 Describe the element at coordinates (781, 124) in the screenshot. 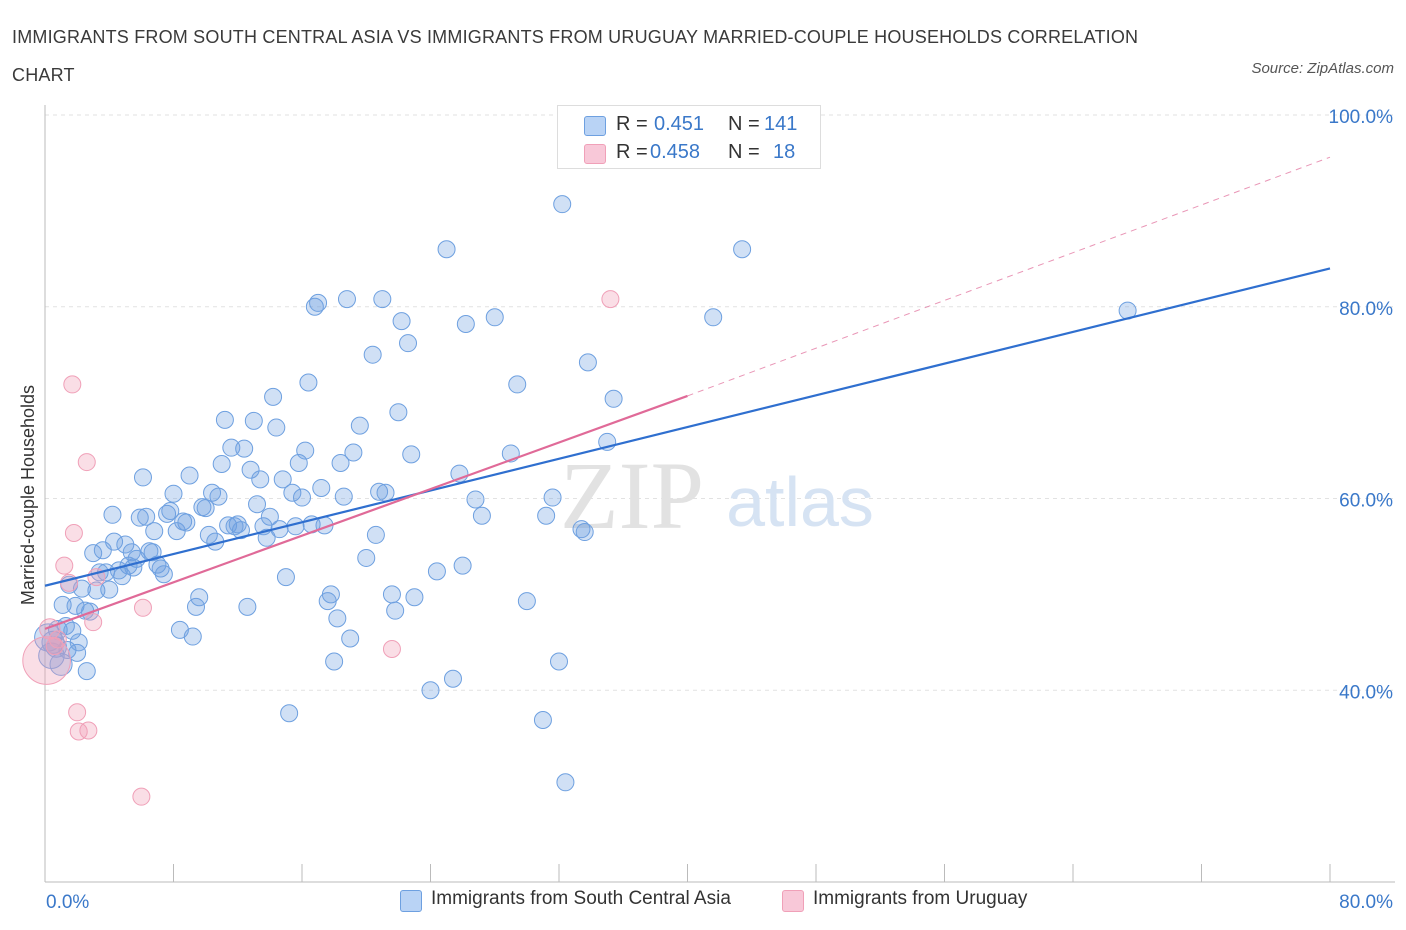

I see `legend-n-value: 141` at that location.